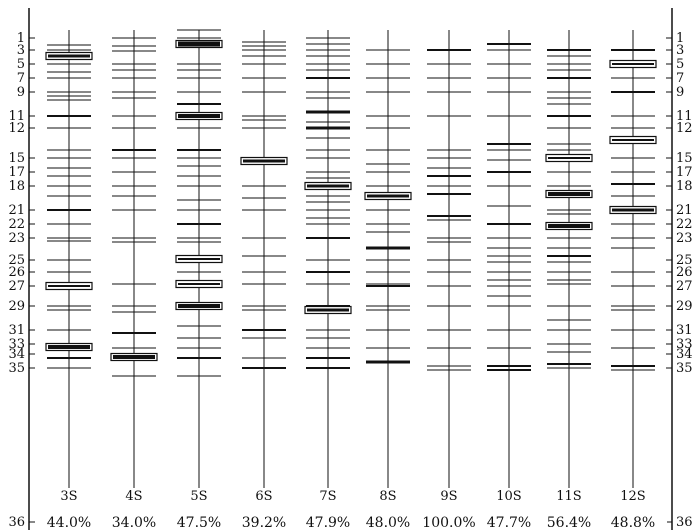 Image resolution: width=700 pixels, height=532 pixels. I want to click on lane-label: 3S, so click(68, 496).